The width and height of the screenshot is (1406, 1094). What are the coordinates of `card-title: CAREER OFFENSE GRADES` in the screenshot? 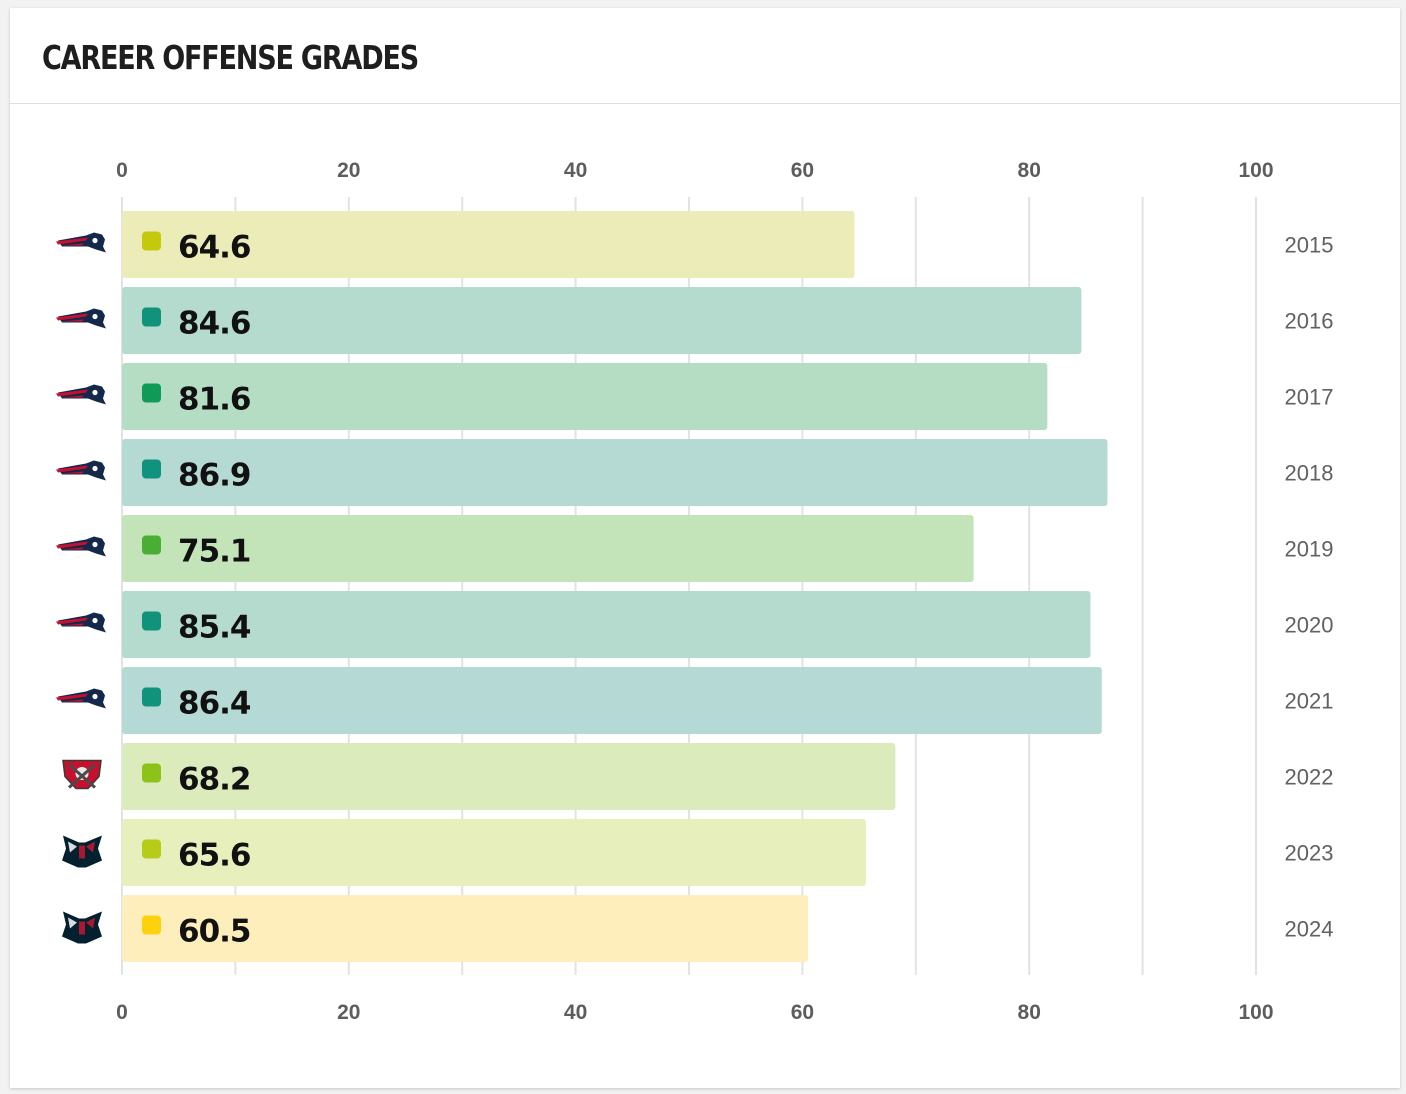 It's located at (230, 57).